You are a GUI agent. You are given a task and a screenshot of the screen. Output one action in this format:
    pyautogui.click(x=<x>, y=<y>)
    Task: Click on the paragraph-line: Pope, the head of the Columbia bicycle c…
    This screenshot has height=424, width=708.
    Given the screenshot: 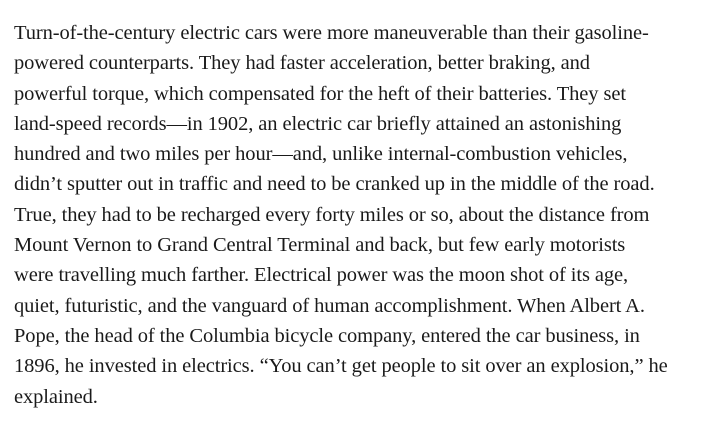 What is the action you would take?
    pyautogui.click(x=327, y=335)
    